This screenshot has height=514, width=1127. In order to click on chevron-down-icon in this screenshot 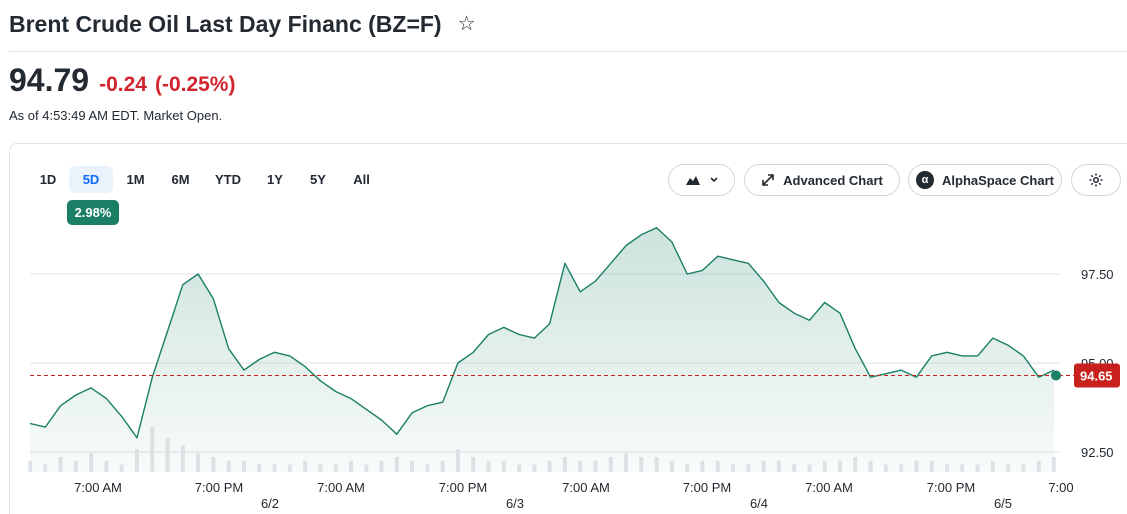, I will do `click(713, 180)`.